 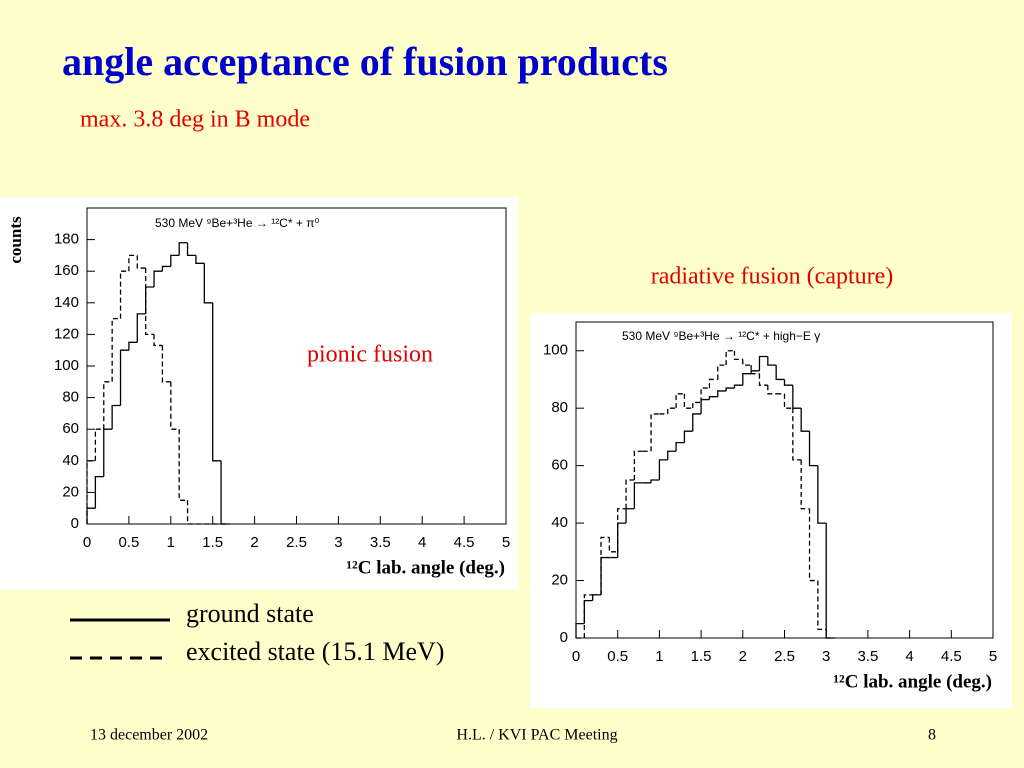 I want to click on x-tick-label: 3.5, so click(x=380, y=542).